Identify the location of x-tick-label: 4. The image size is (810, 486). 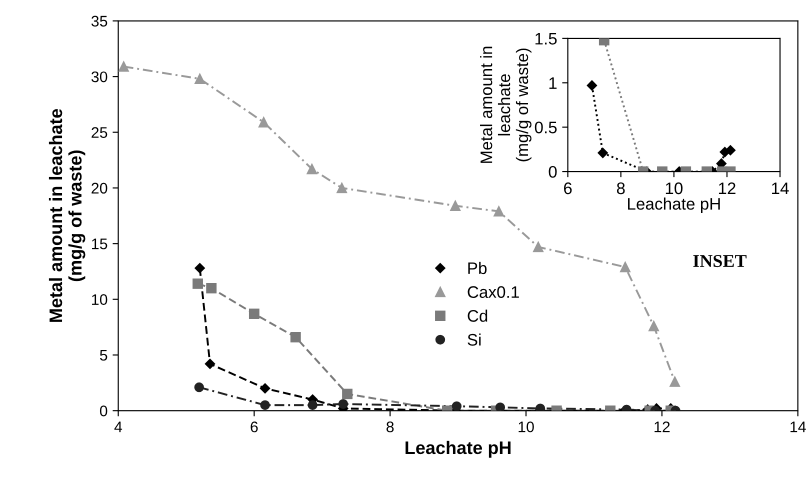
(118, 427).